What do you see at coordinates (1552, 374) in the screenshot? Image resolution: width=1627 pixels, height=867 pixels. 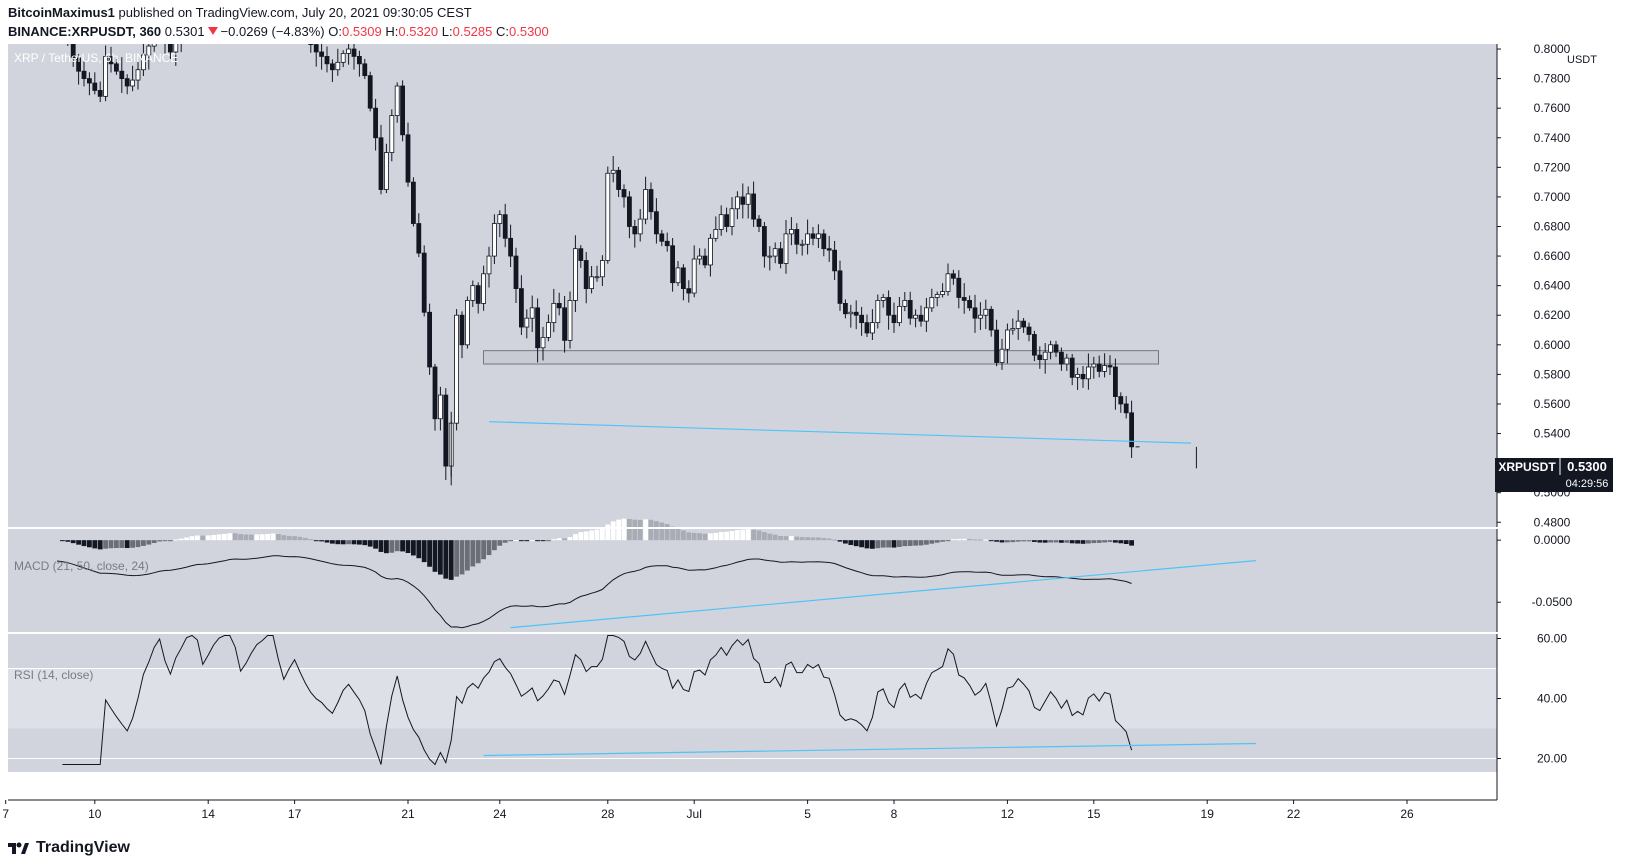 I see `price-tick-label: 0.5800` at bounding box center [1552, 374].